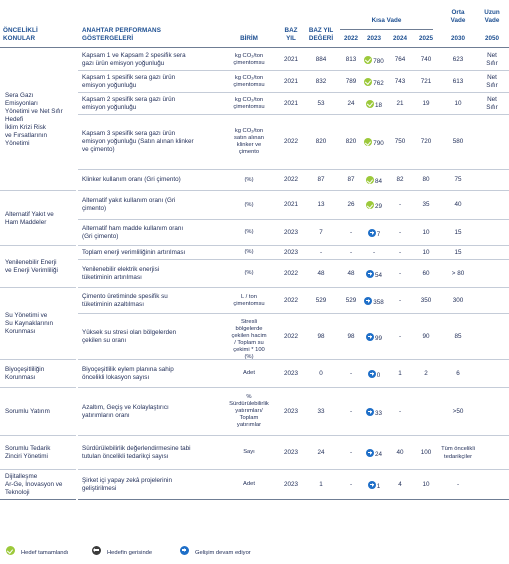 This screenshot has width=509, height=564. Describe the element at coordinates (29, 323) in the screenshot. I see `priority-topic-line: Su Kaynaklarının` at that location.